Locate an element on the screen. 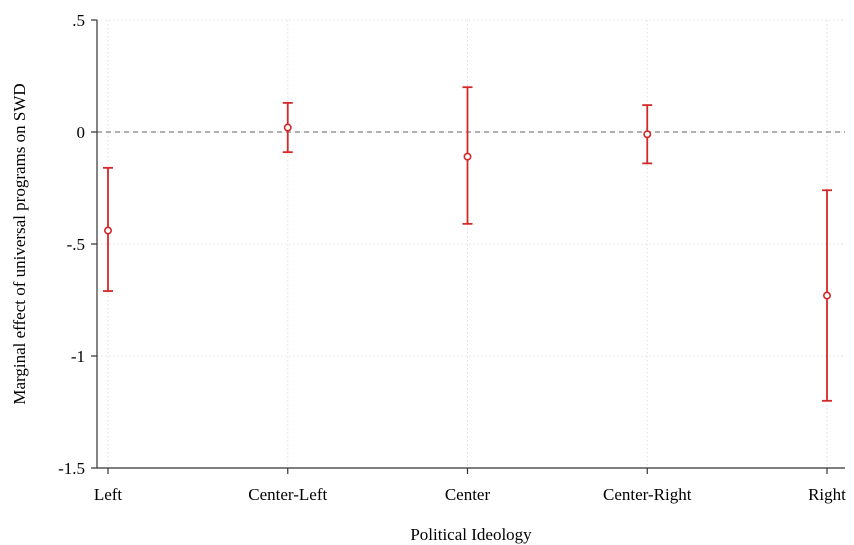 The height and width of the screenshot is (545, 854). x-tick-label: Right is located at coordinates (827, 494).